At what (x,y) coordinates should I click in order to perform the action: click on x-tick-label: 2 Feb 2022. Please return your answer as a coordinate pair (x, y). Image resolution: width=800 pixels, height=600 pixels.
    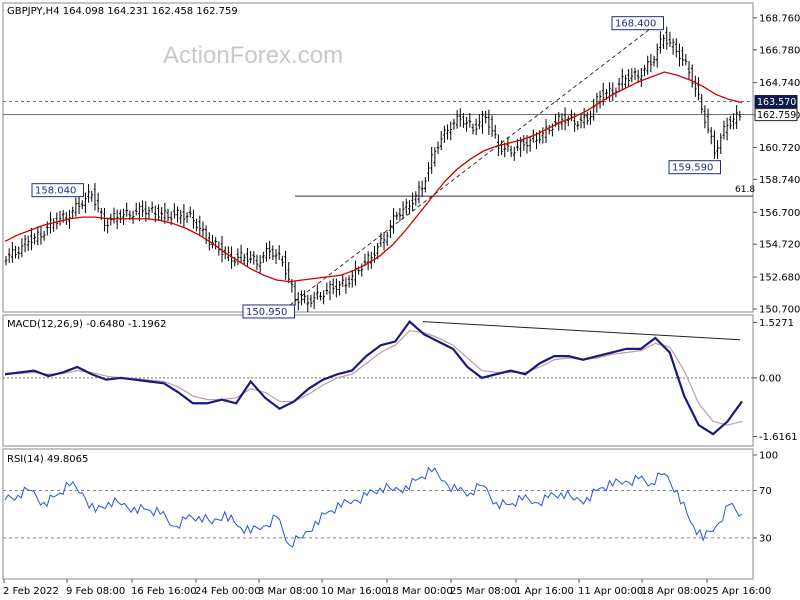
    Looking at the image, I should click on (31, 591).